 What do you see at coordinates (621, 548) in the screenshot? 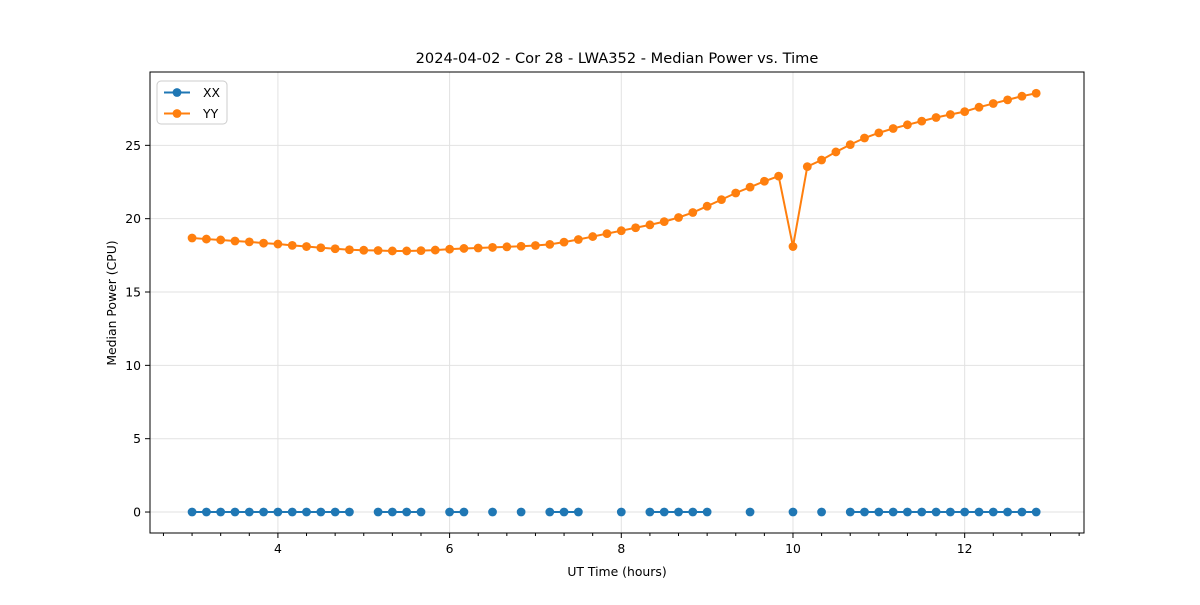
I see `x-tick-label: 8` at bounding box center [621, 548].